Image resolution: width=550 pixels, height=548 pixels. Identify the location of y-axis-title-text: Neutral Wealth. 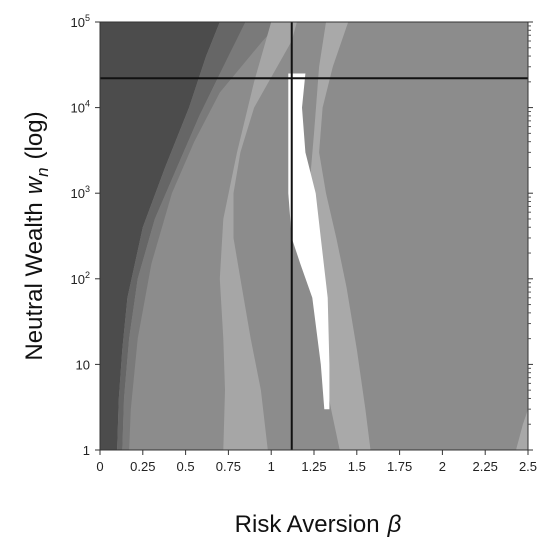
(34, 281).